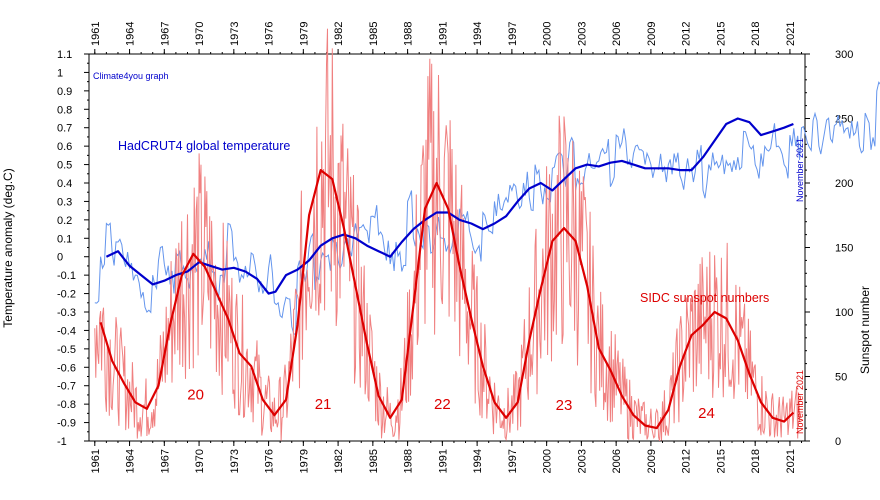 The height and width of the screenshot is (500, 880). Describe the element at coordinates (443, 461) in the screenshot. I see `x-tick-label-bottom: 1991` at that location.